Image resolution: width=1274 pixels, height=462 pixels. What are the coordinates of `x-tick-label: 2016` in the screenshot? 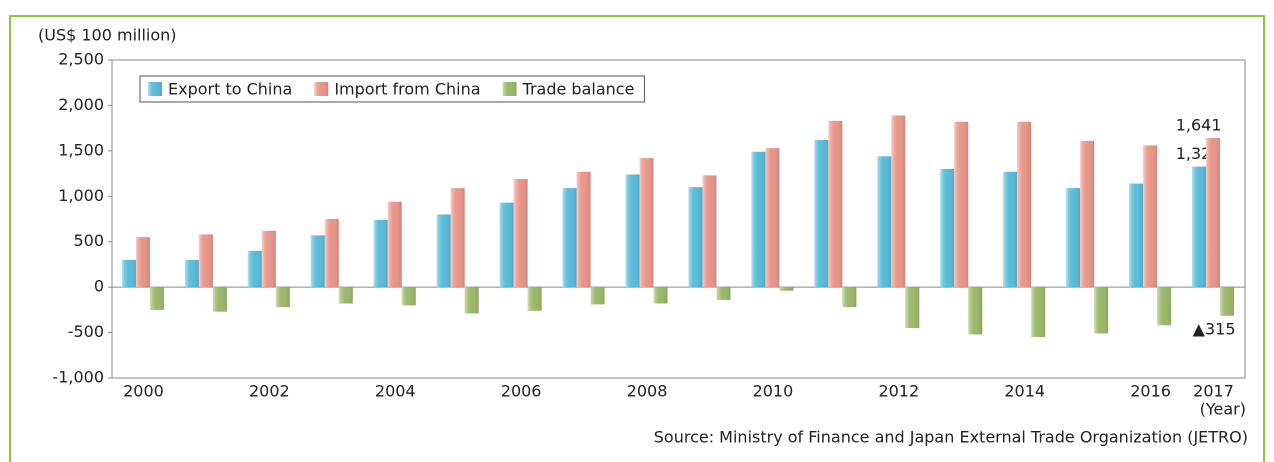 It's located at (1150, 391).